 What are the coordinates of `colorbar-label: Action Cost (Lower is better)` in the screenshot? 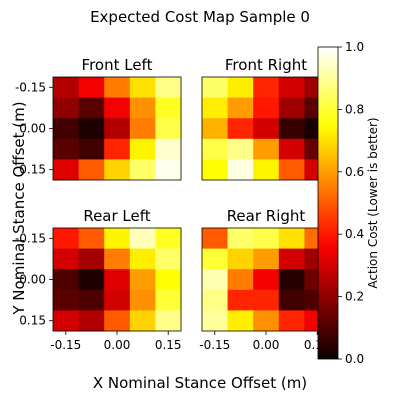 It's located at (373, 202).